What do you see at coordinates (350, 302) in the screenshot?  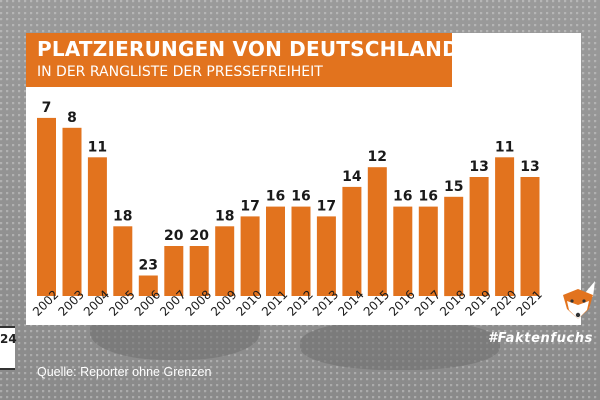 I see `x-tick-label-2014: 2014` at bounding box center [350, 302].